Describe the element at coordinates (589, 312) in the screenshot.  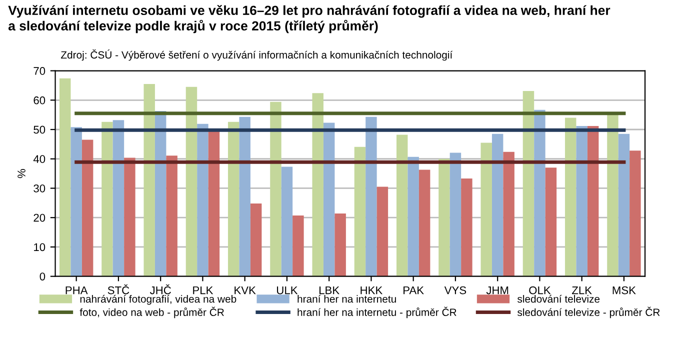
I see `legend-label: sledování televize - průměr ČR` at that location.